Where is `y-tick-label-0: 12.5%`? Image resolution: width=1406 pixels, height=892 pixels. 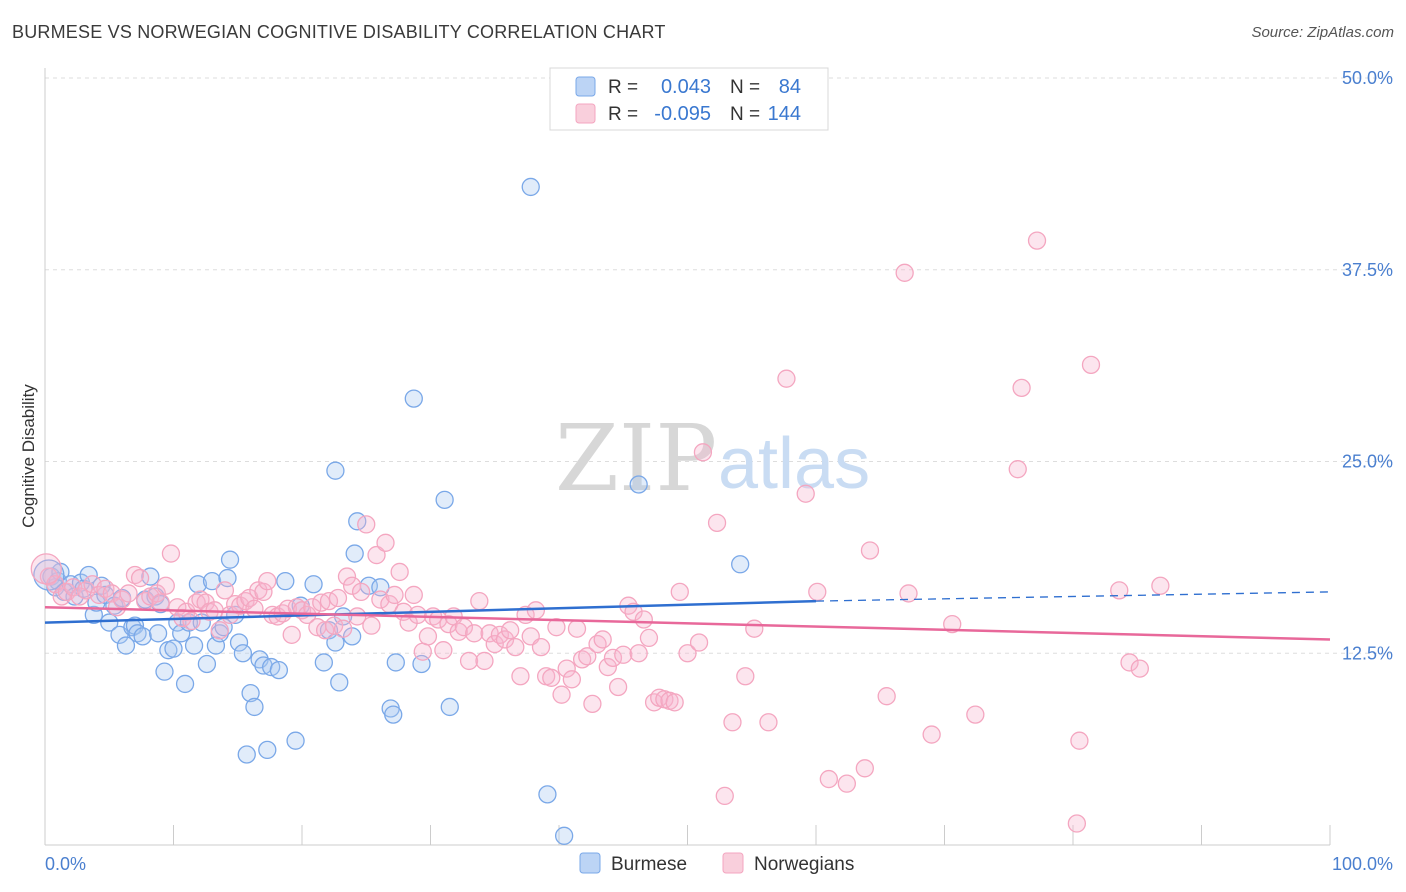 y-tick-label-0: 12.5% is located at coordinates (1367, 653).